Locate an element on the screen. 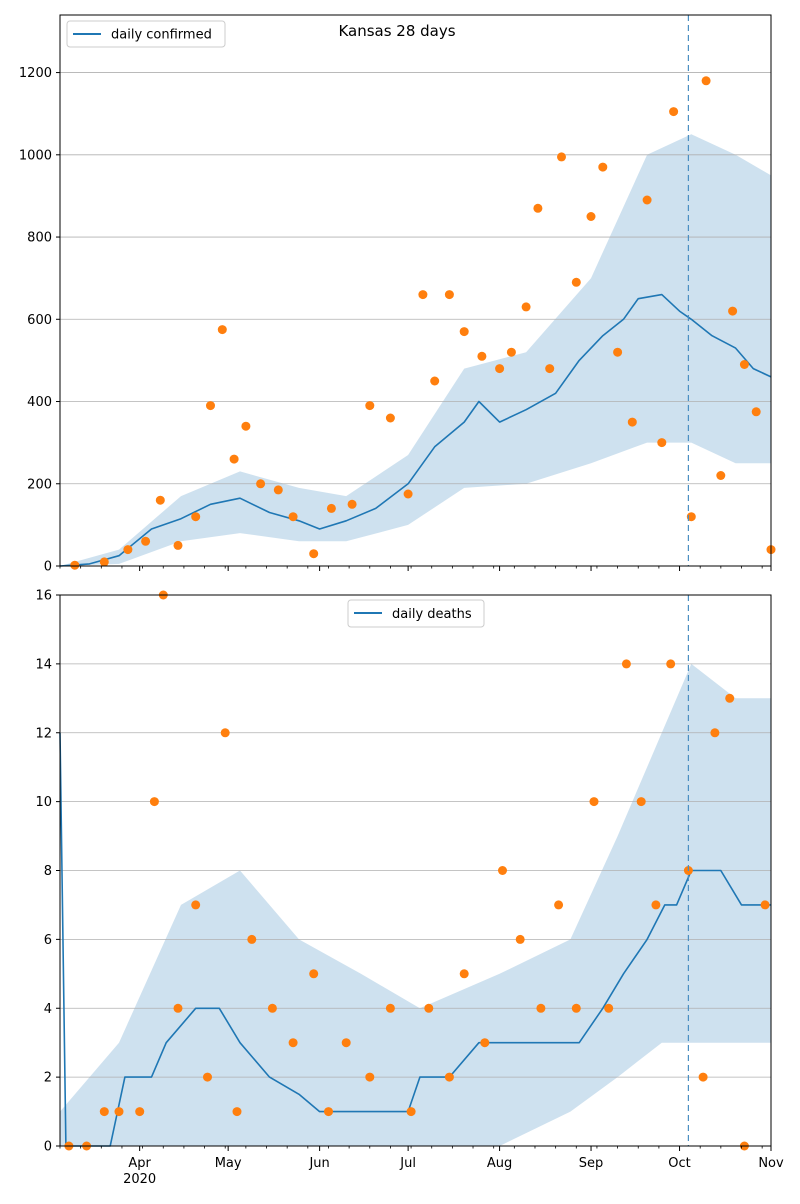 This screenshot has width=800, height=1204. deaths-y-tick-label: 16 is located at coordinates (43, 596).